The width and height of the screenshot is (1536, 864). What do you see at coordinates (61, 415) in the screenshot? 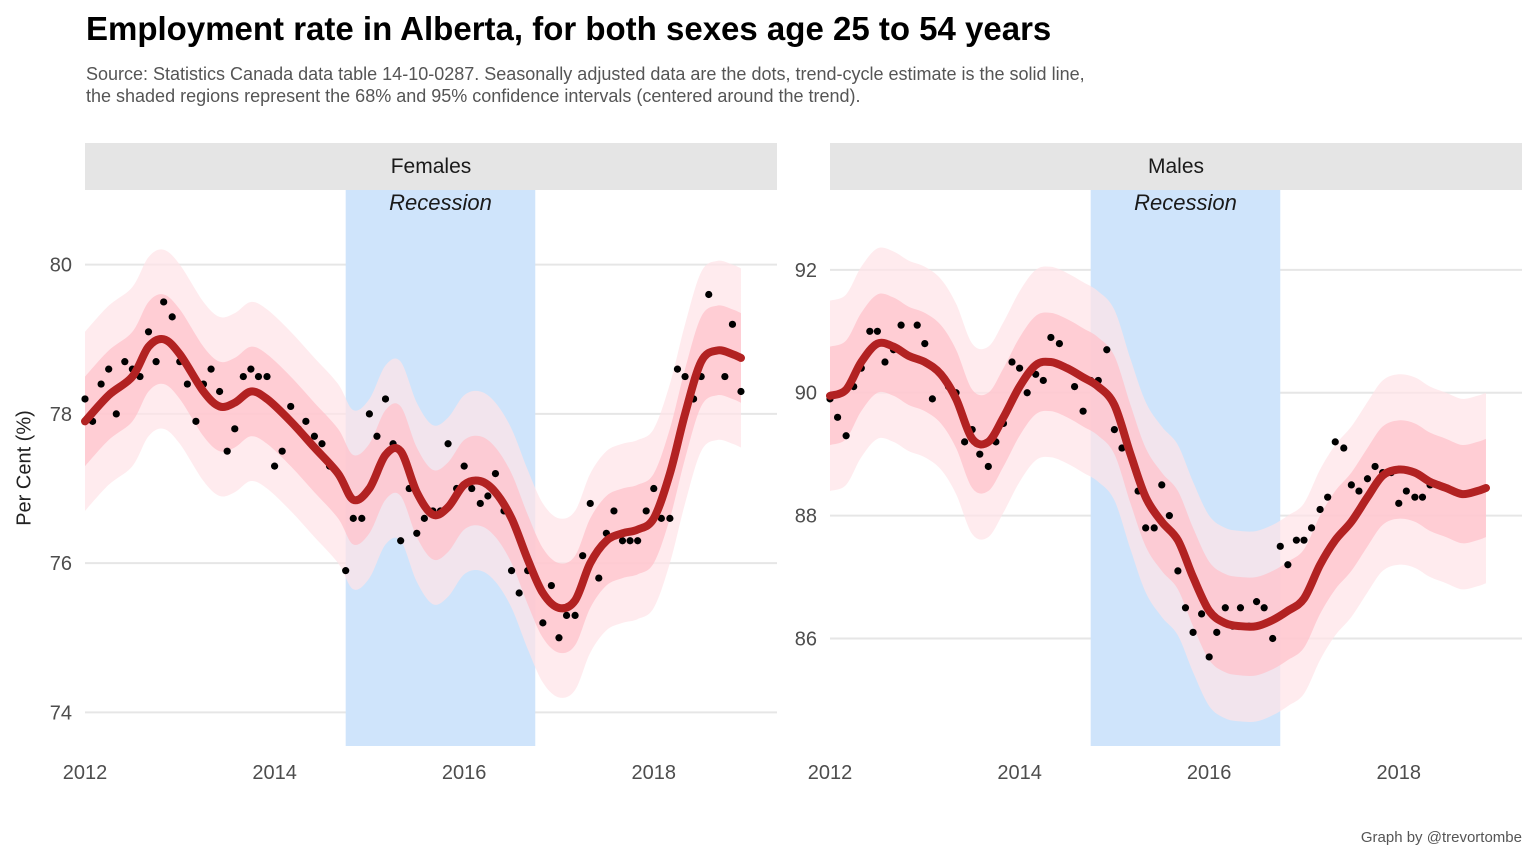
I see `y-tick-label: 78` at bounding box center [61, 415].